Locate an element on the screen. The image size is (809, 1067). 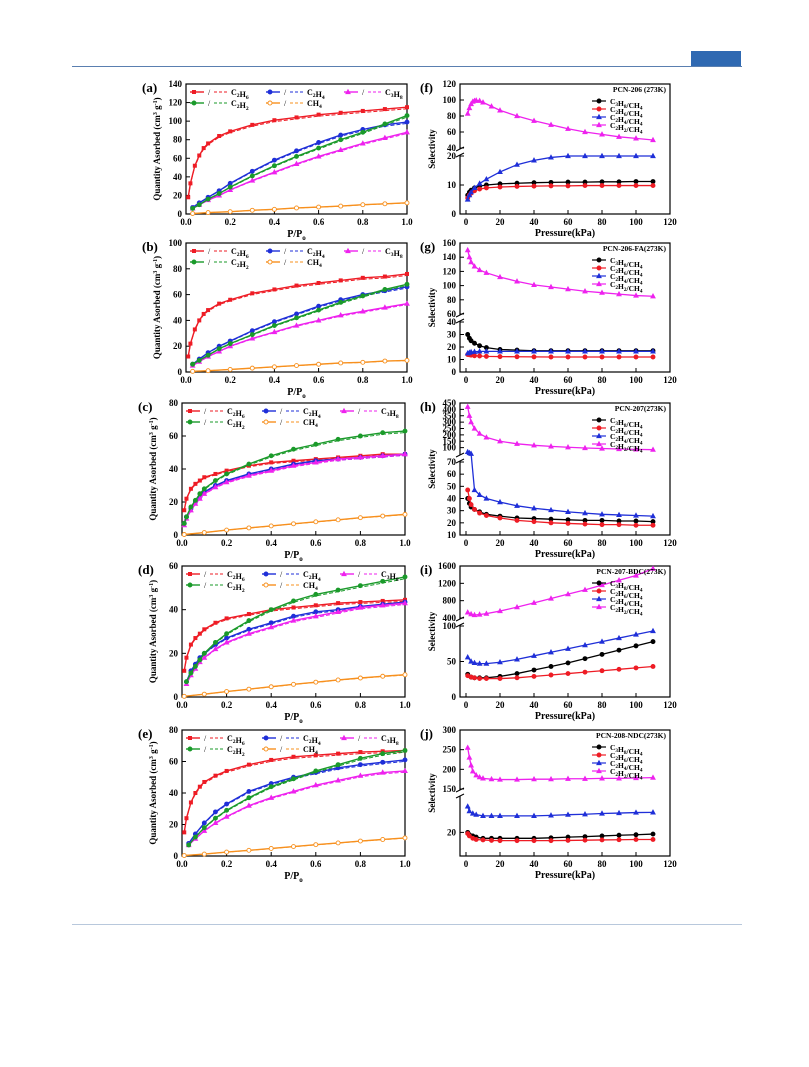
desorption-line-C2H4 is located at coordinates (300, 165).